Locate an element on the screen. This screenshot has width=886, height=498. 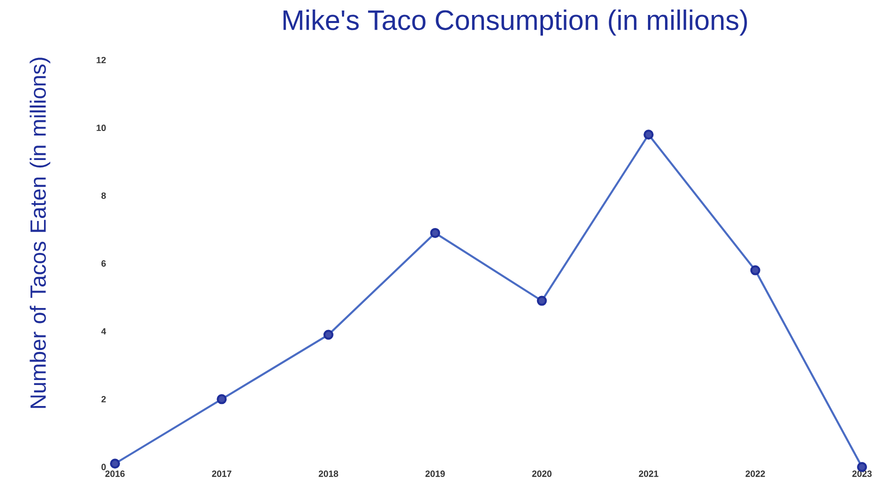
x-tick-label: 2016 is located at coordinates (115, 473).